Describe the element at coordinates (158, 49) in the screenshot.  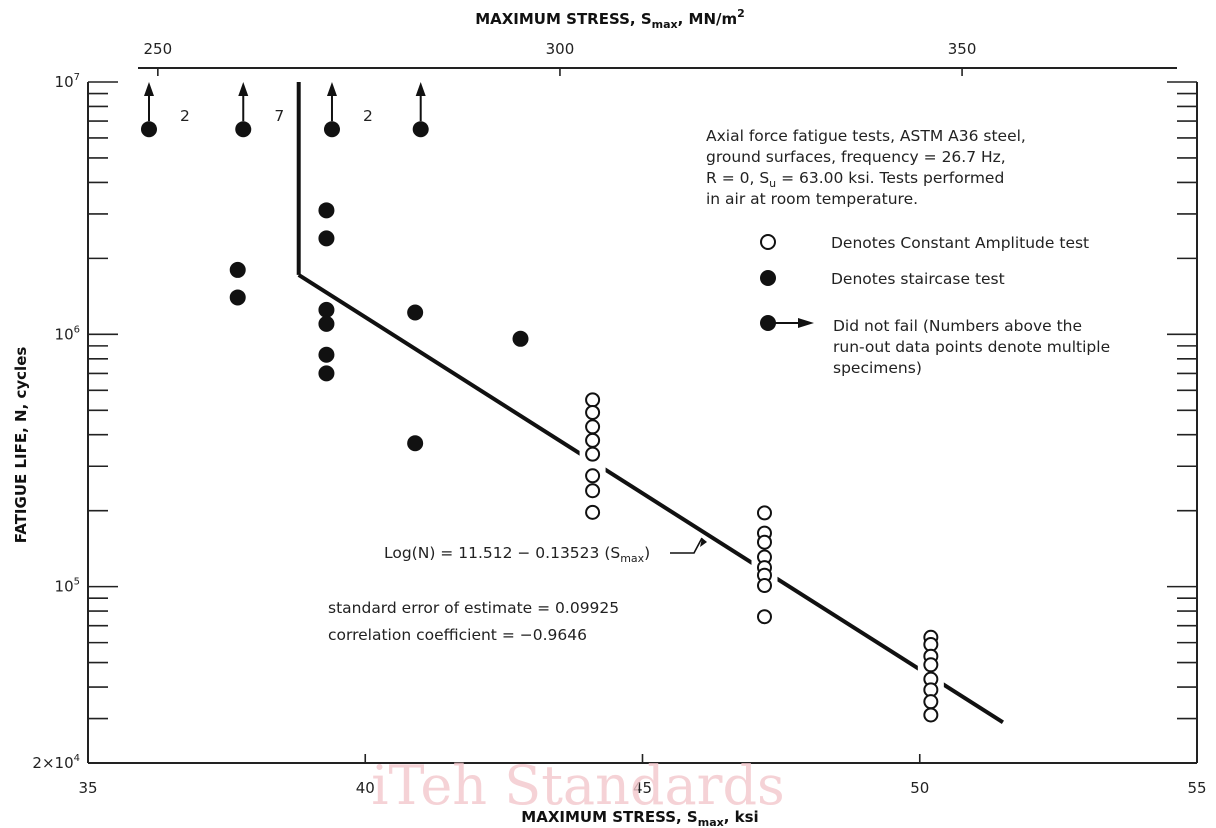
I see `x2-tick-label: 250` at that location.